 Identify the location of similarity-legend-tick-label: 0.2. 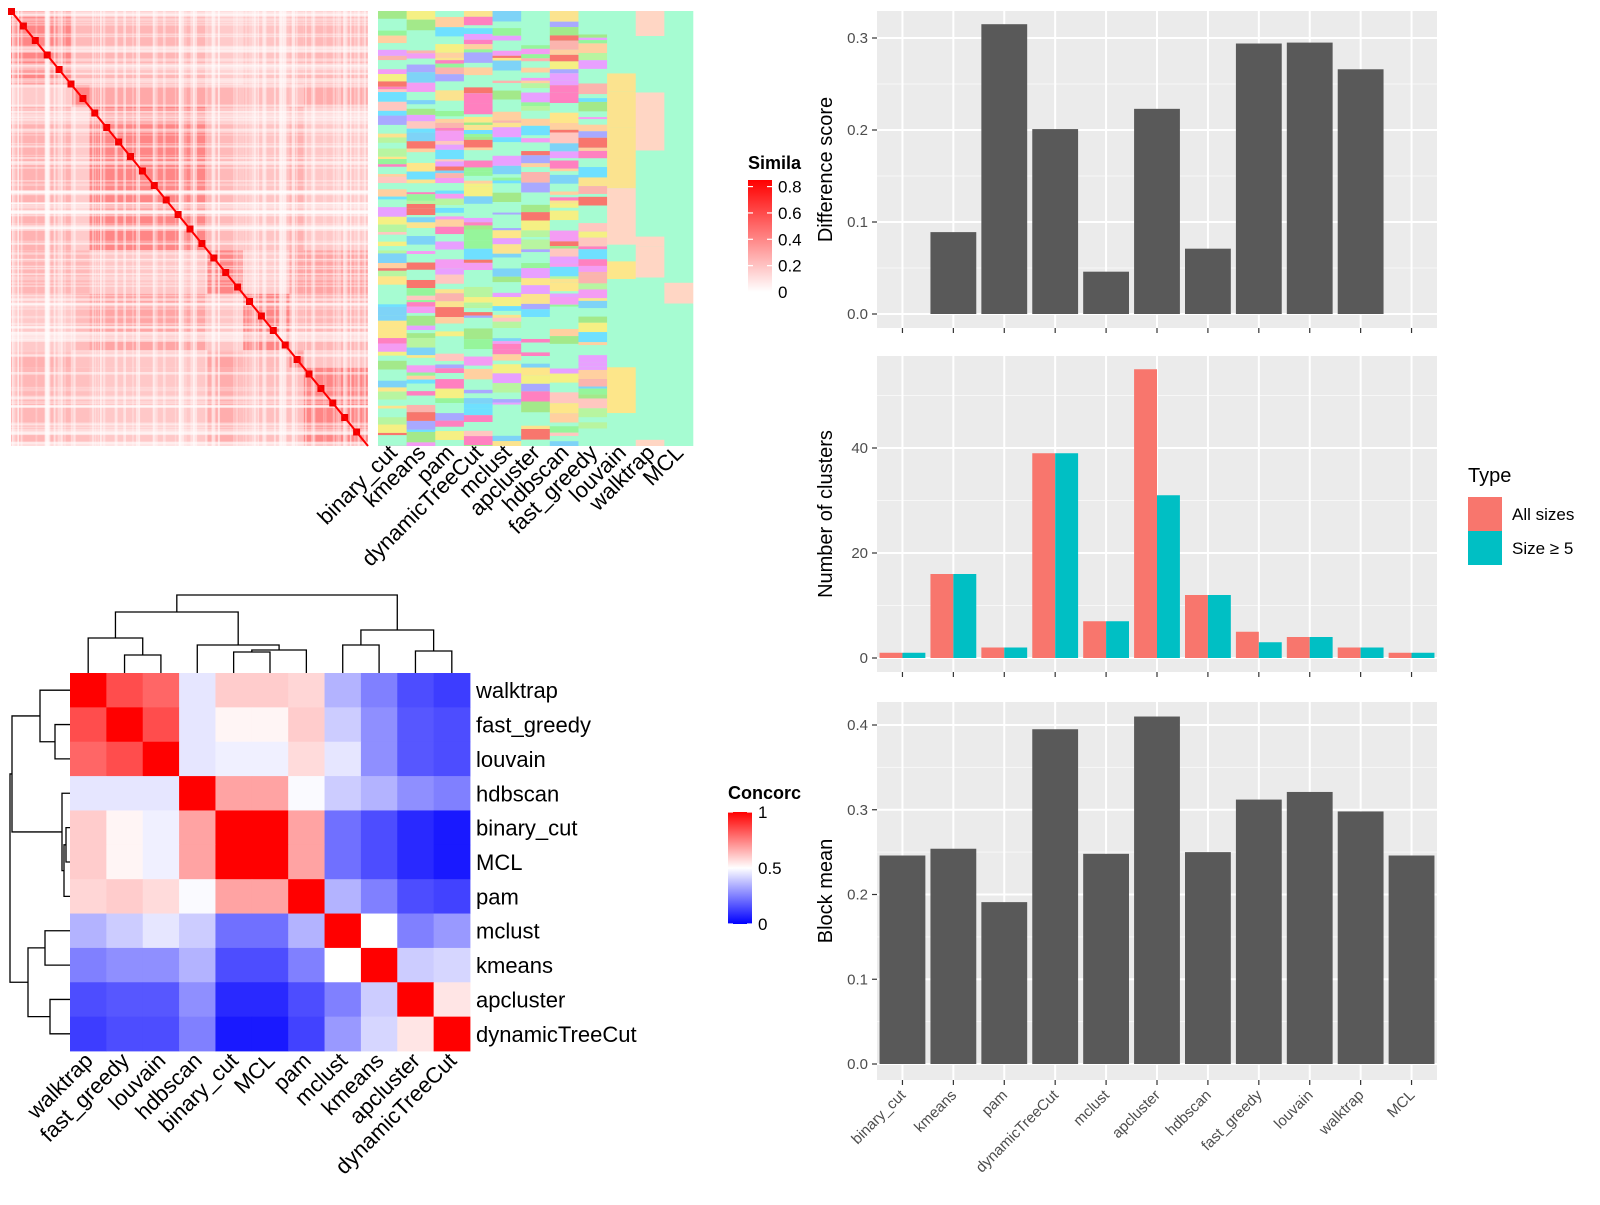
(790, 266).